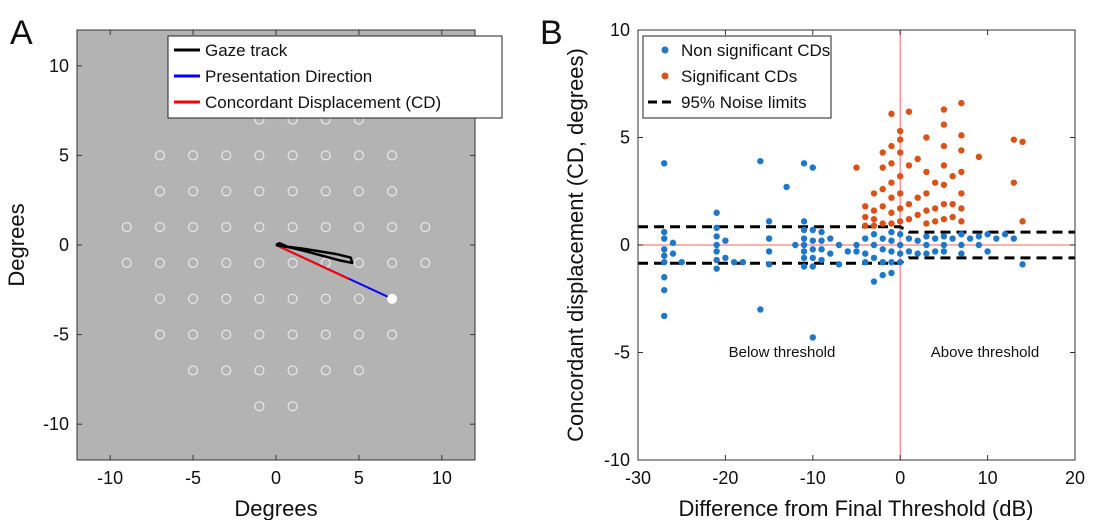  Describe the element at coordinates (276, 478) in the screenshot. I see `panel-a-xtick-label: 0` at that location.